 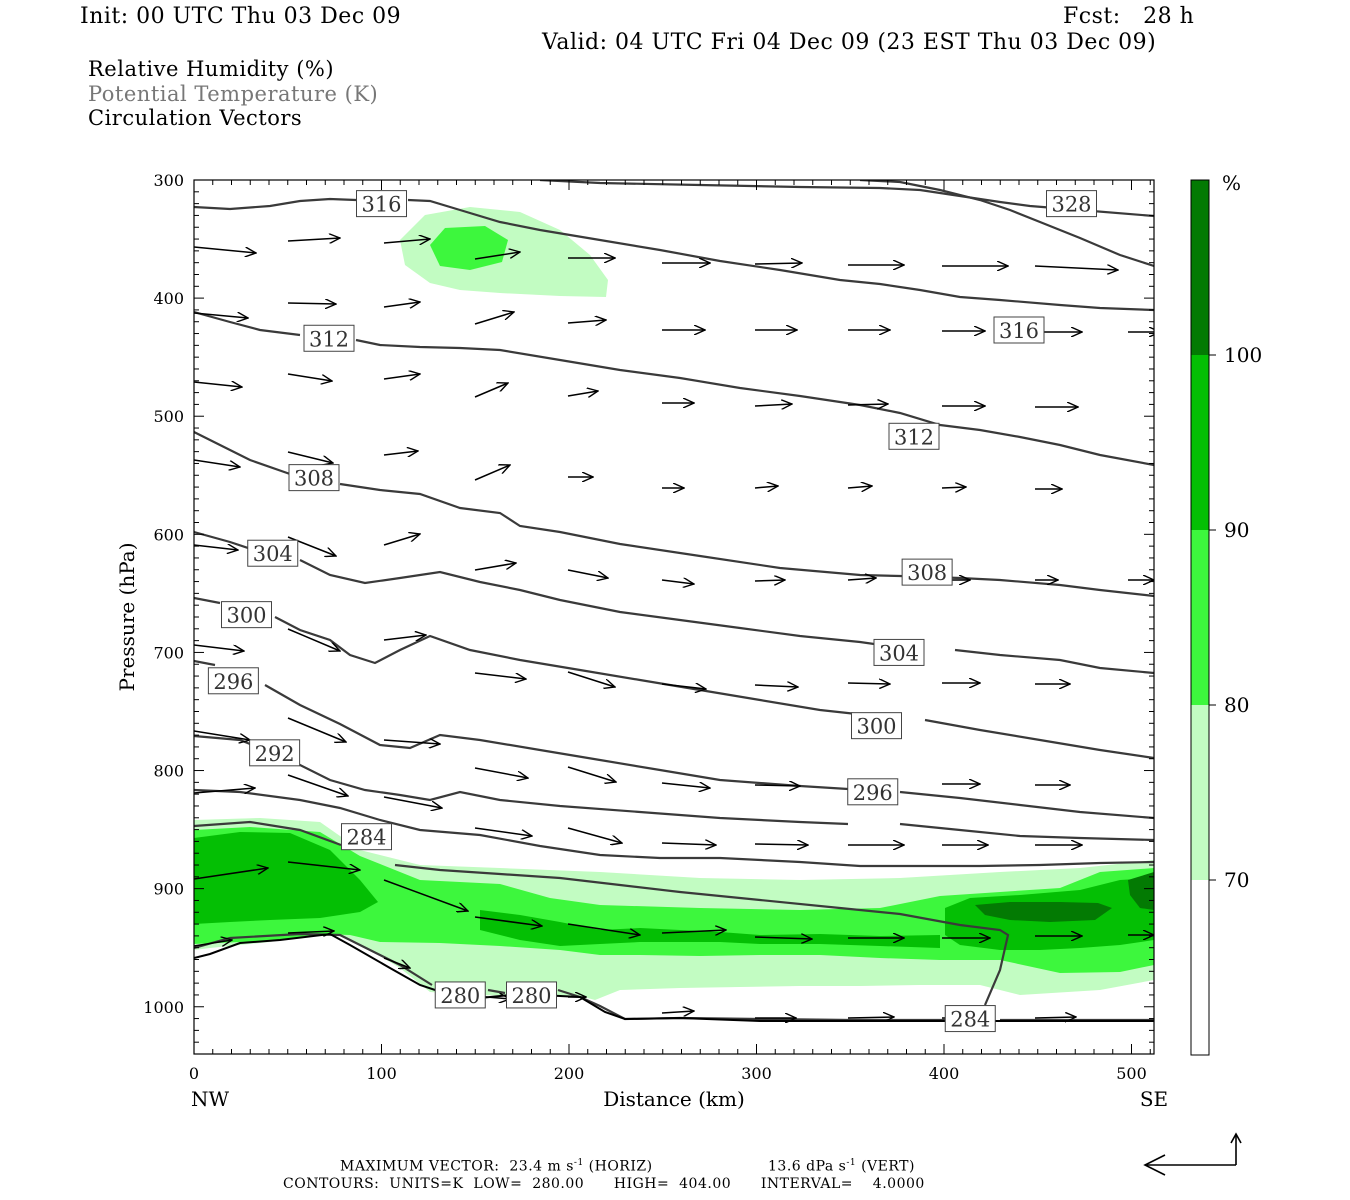 I want to click on init-time: Init: 00 UTC Thu 03 Dec 09, so click(x=241, y=16).